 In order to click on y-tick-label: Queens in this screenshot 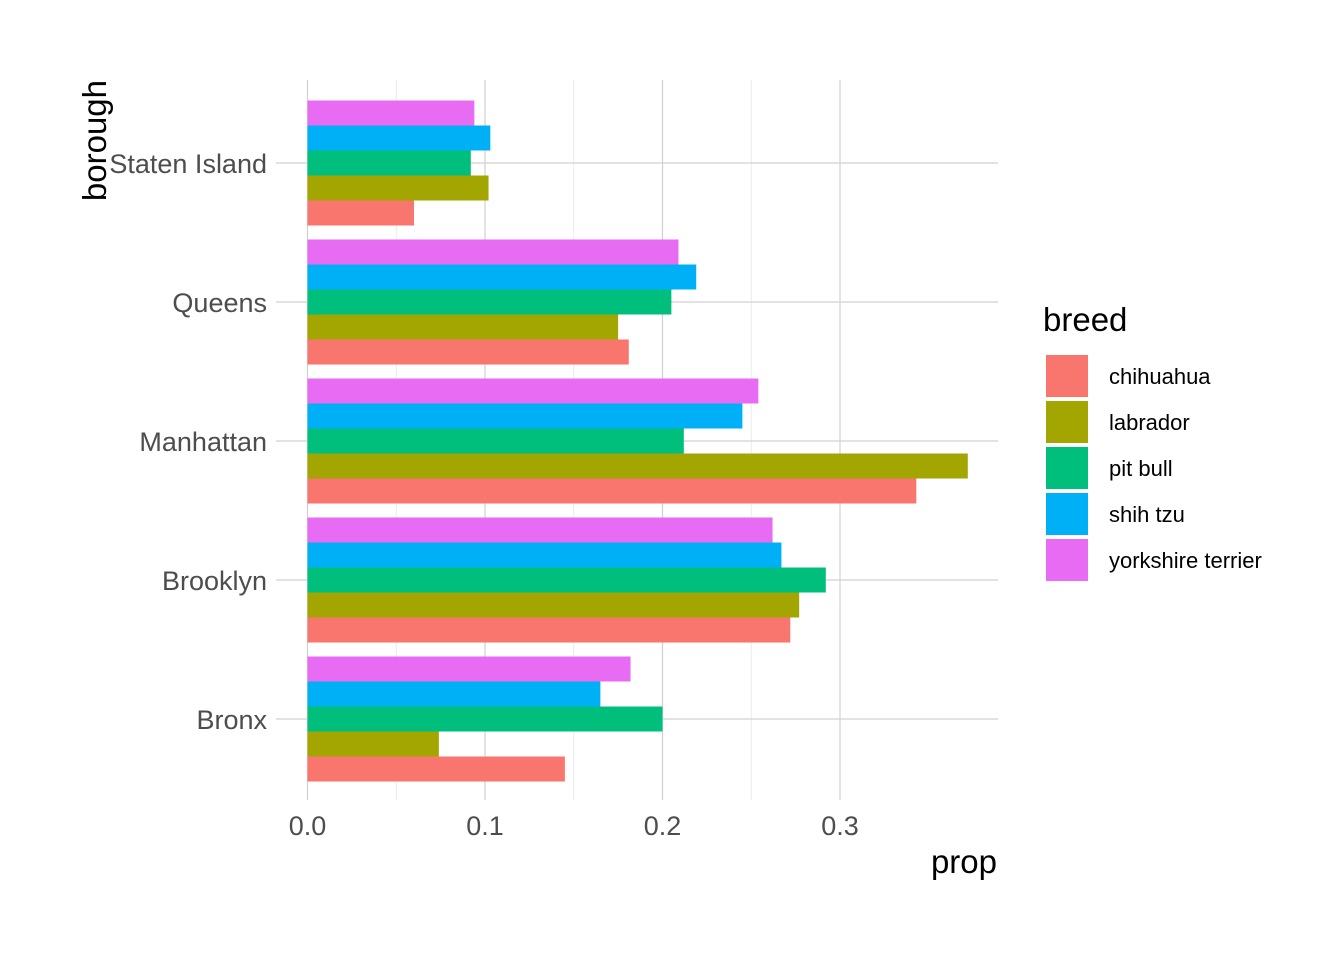, I will do `click(219, 303)`.